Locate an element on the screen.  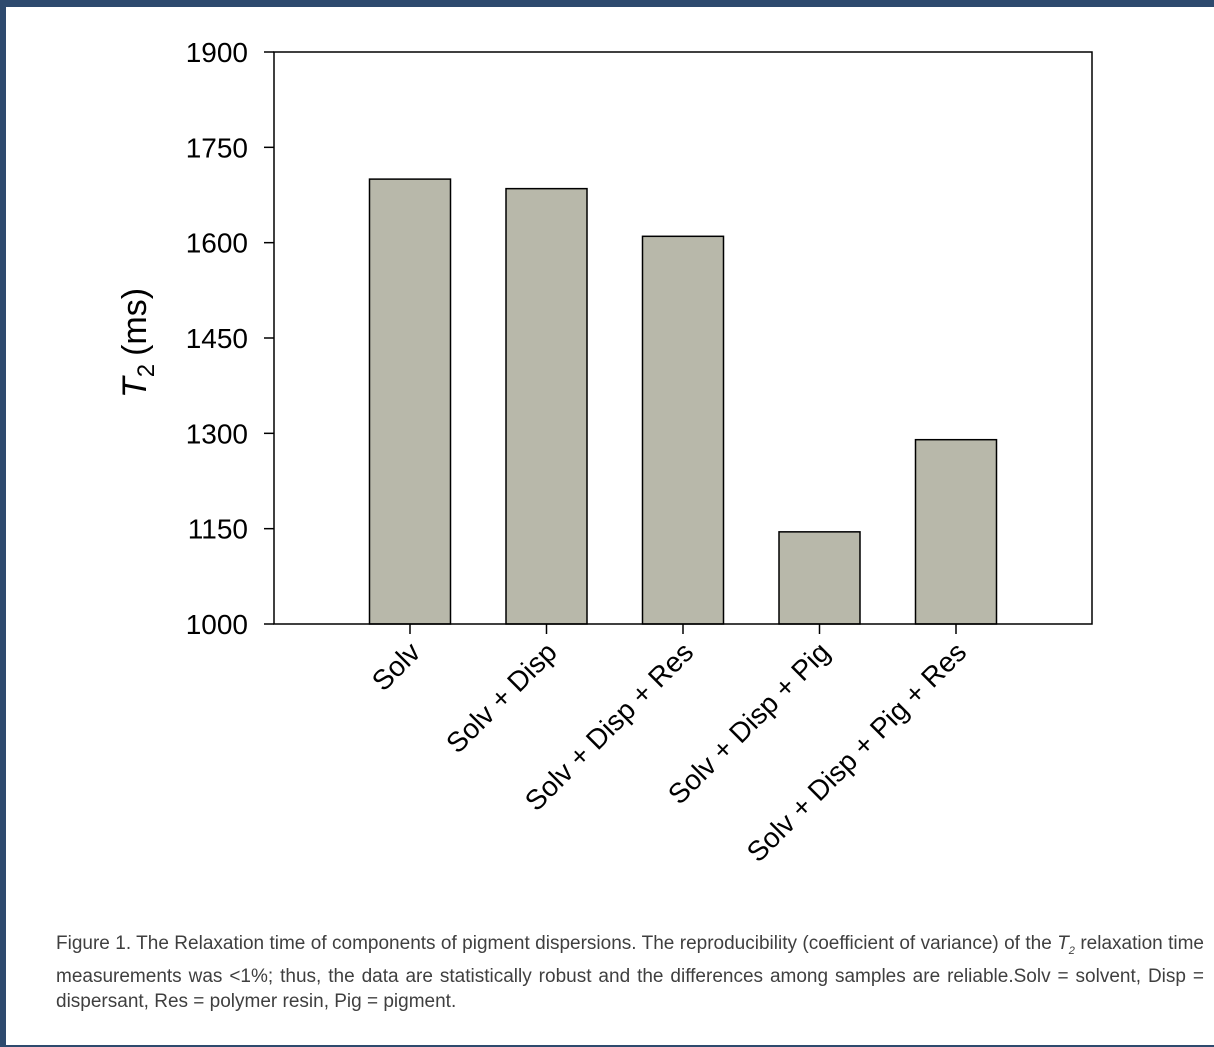
y-tick-label: 1900 is located at coordinates (217, 52).